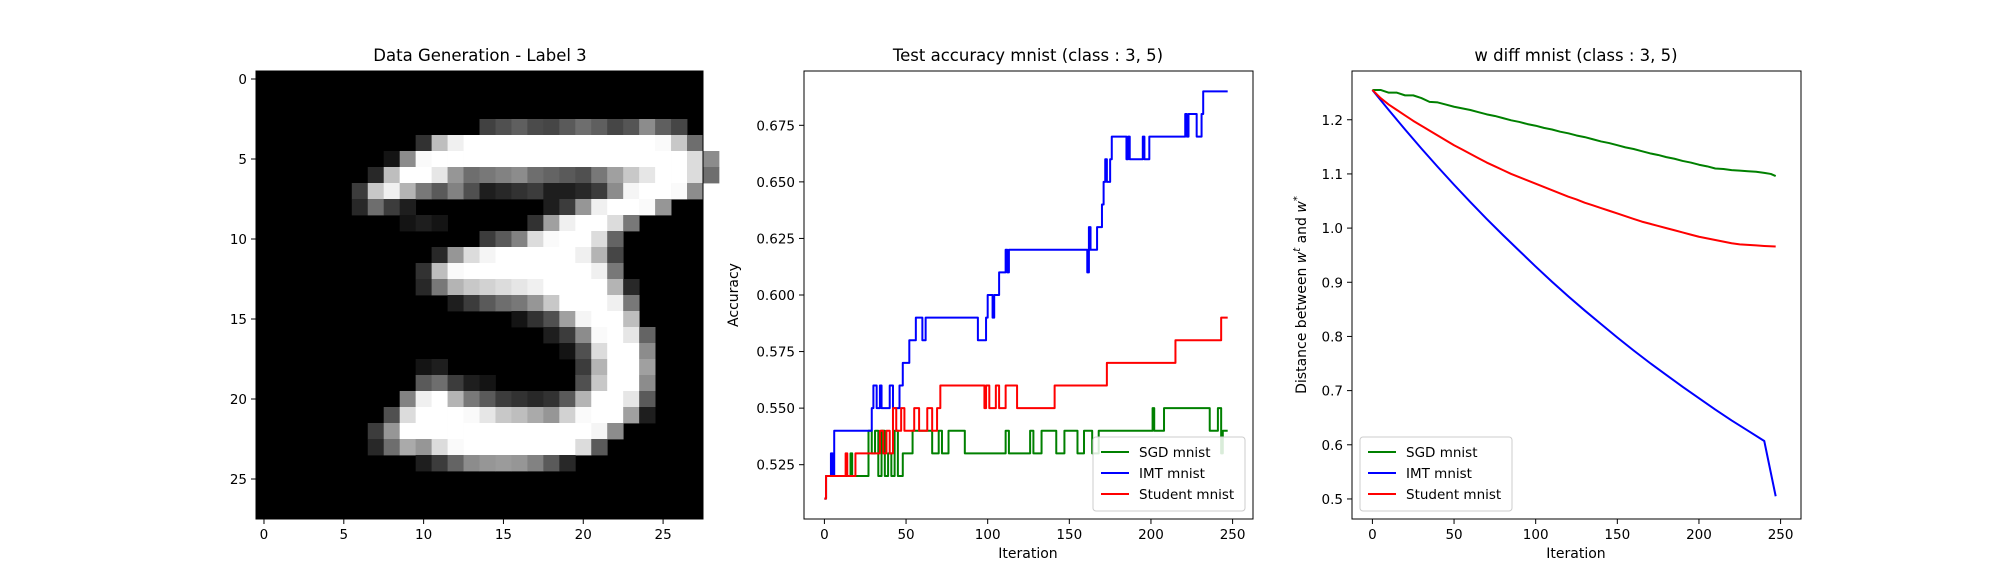 The image size is (2000, 580). Describe the element at coordinates (1442, 453) in the screenshot. I see `legend-label: SGD mnist` at that location.